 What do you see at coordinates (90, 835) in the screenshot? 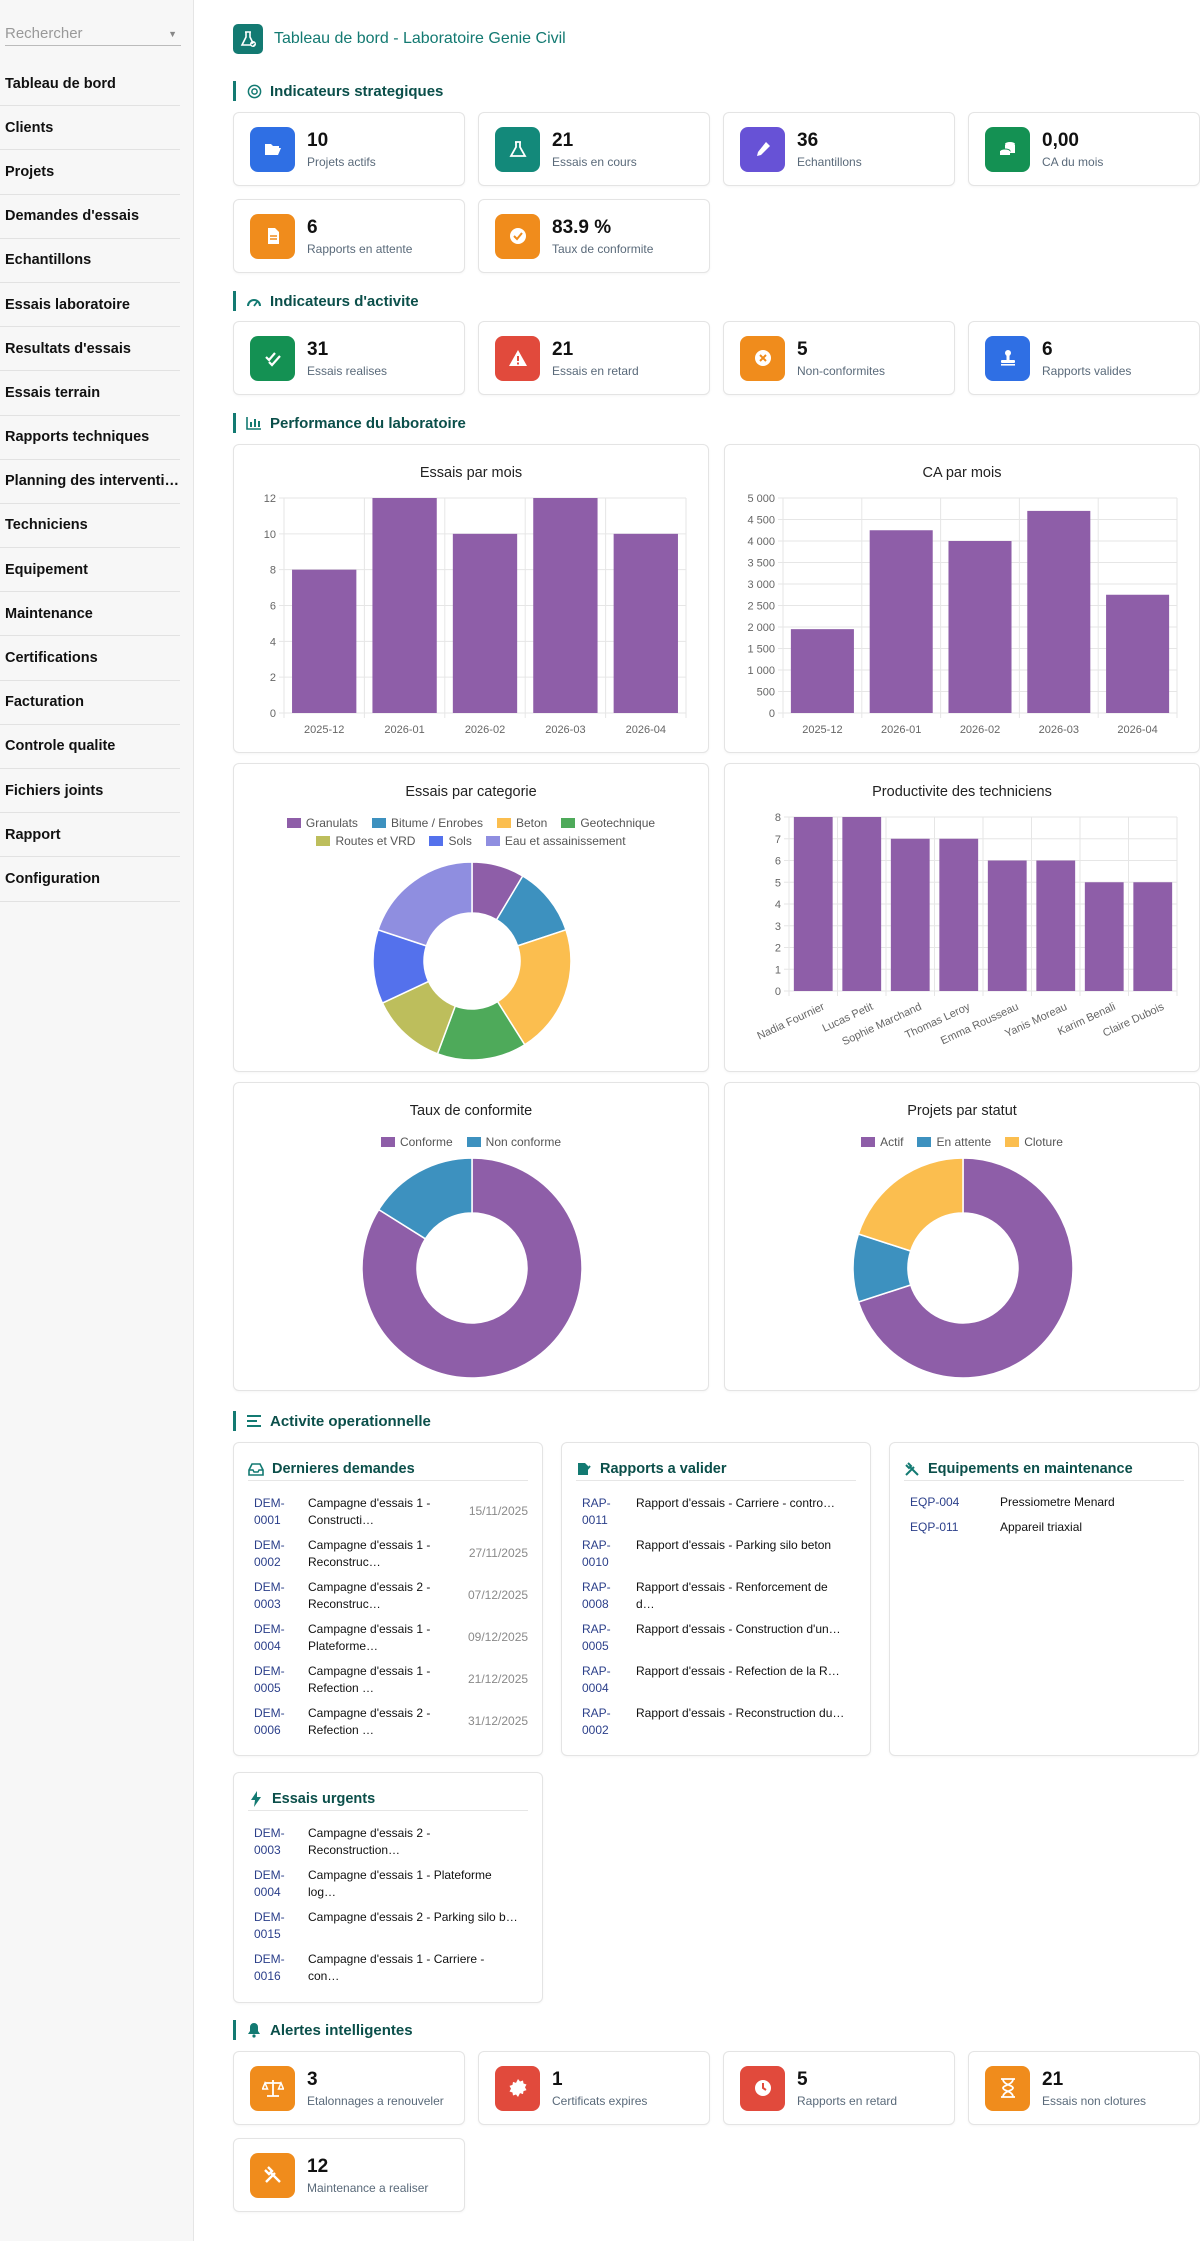
I see `sidebar-item-rapport: Rapport` at bounding box center [90, 835].